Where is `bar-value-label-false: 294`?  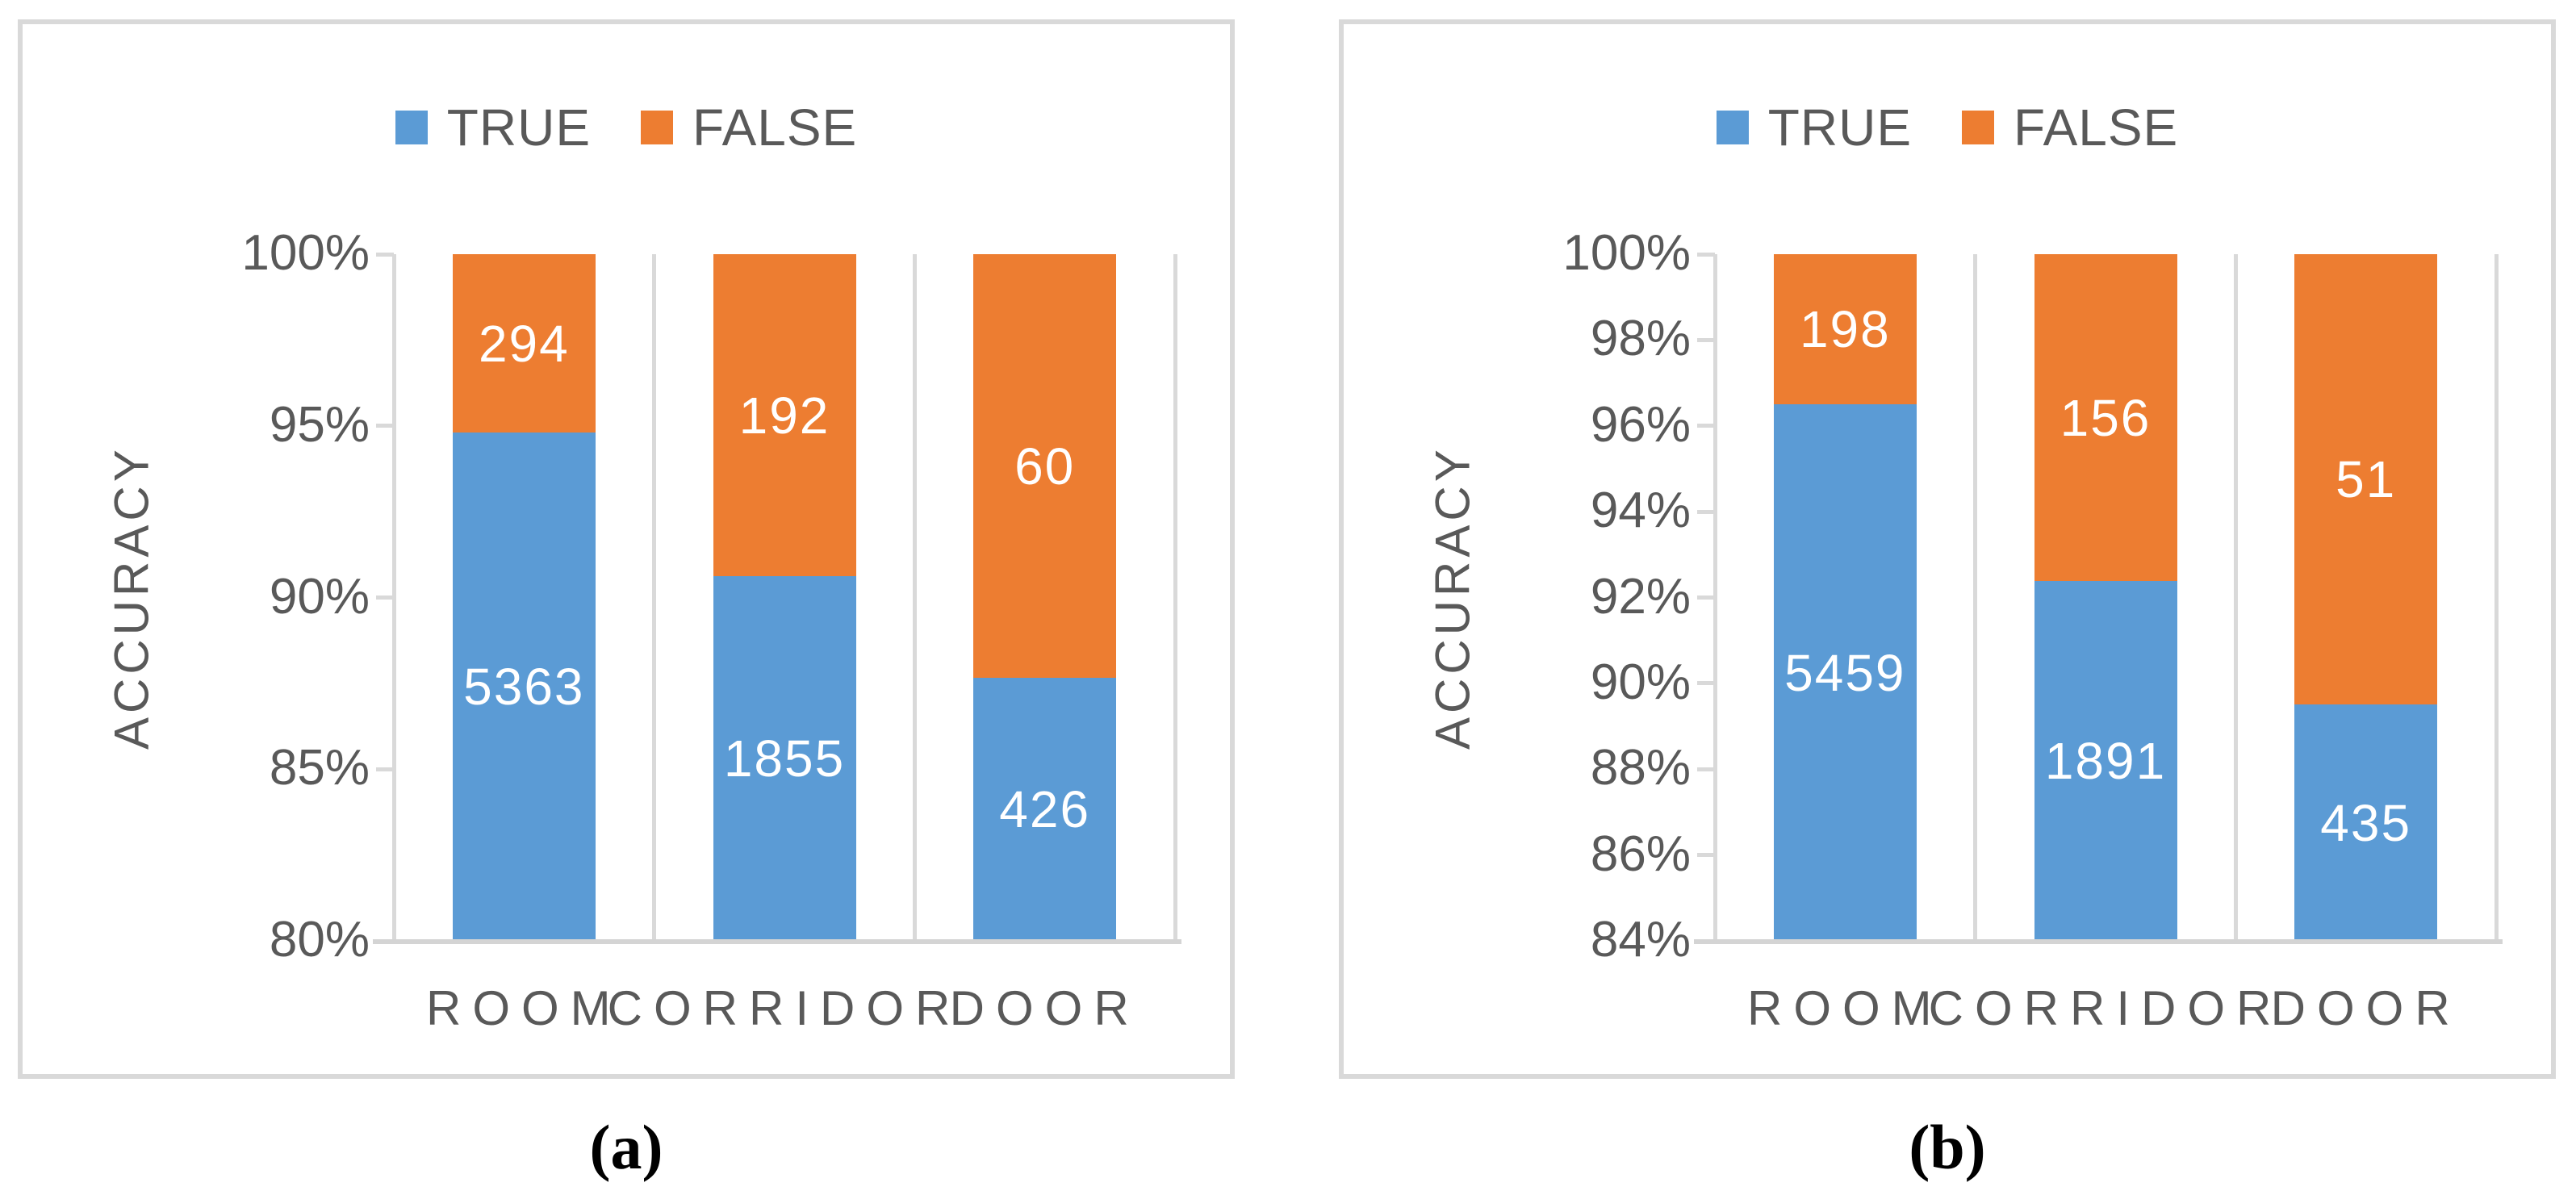
bar-value-label-false: 294 is located at coordinates (524, 343).